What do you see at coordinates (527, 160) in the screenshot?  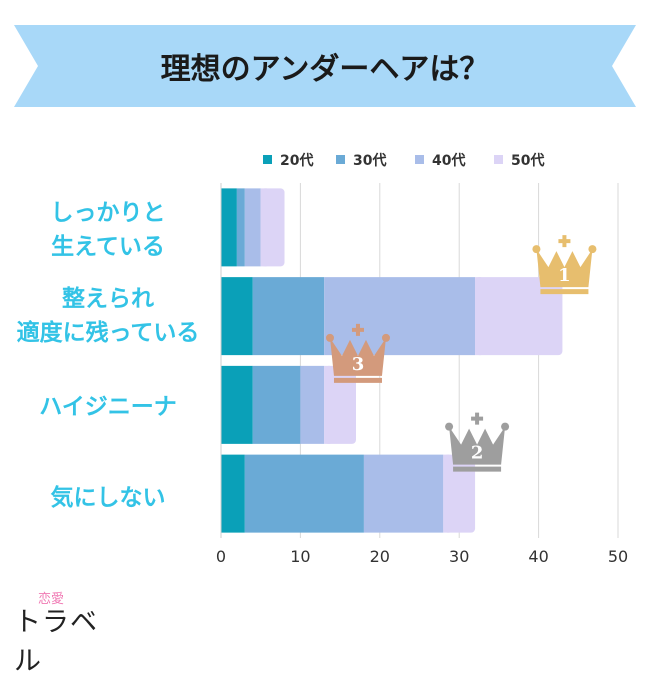 I see `legend-label-3: 50代` at bounding box center [527, 160].